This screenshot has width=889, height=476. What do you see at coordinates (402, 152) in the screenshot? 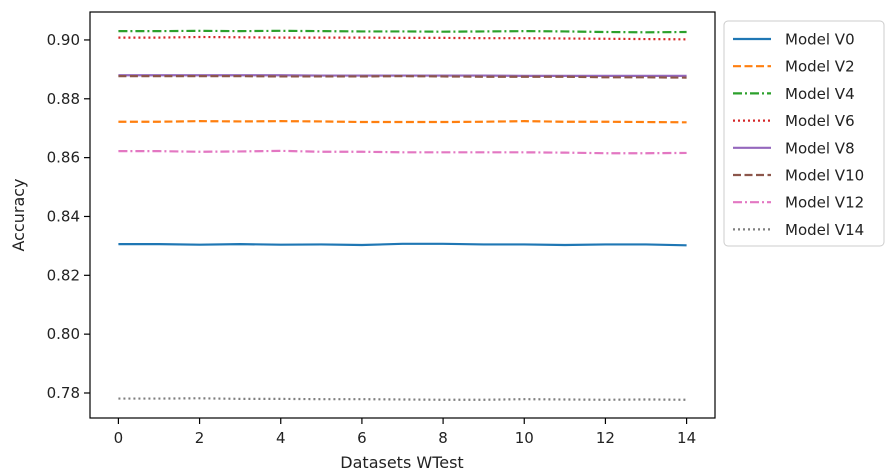
I see `series-line-model-v12` at bounding box center [402, 152].